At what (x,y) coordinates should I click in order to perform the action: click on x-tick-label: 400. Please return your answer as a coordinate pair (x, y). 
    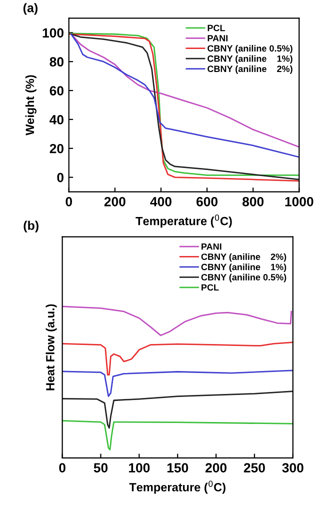
    Looking at the image, I should click on (161, 201).